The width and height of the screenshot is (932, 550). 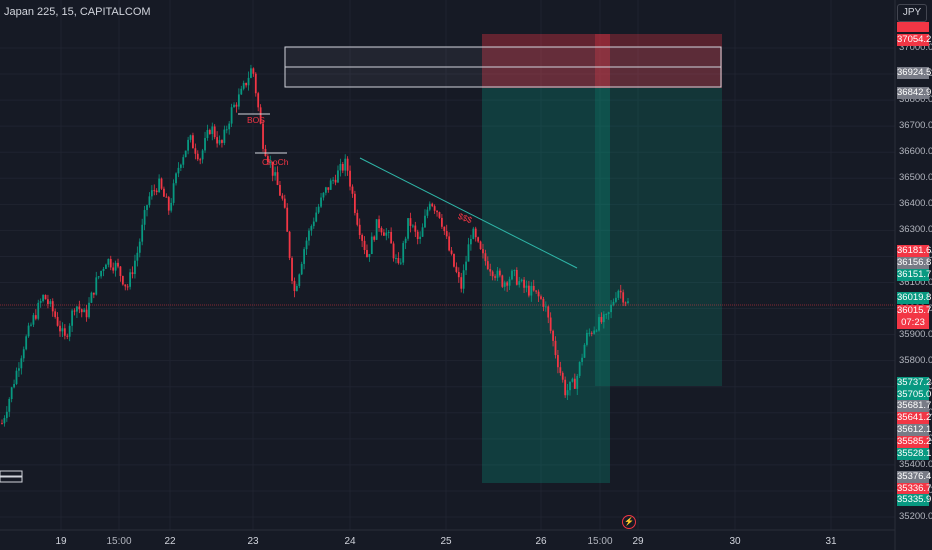 I want to click on trend-line, so click(x=468, y=213).